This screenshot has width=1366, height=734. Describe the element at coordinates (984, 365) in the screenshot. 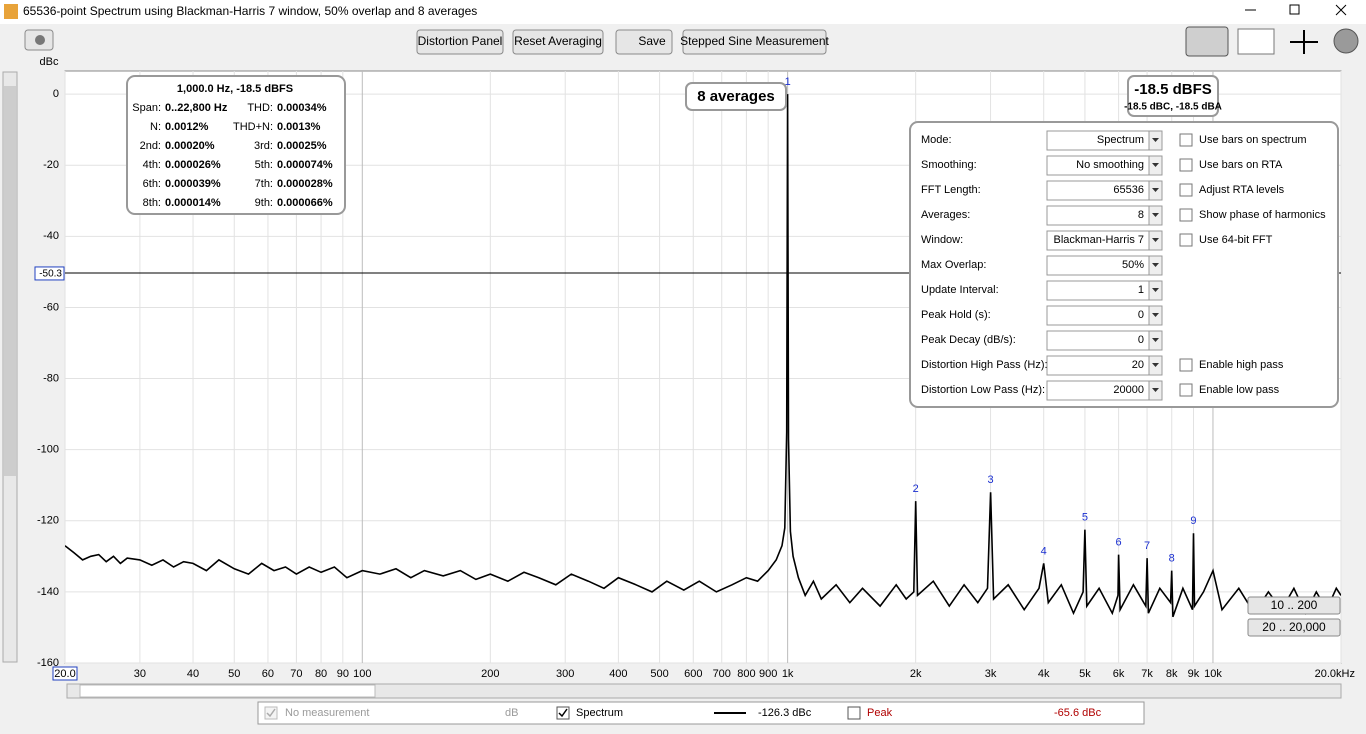

I see `setting-label: Distortion High Pass (Hz):` at that location.